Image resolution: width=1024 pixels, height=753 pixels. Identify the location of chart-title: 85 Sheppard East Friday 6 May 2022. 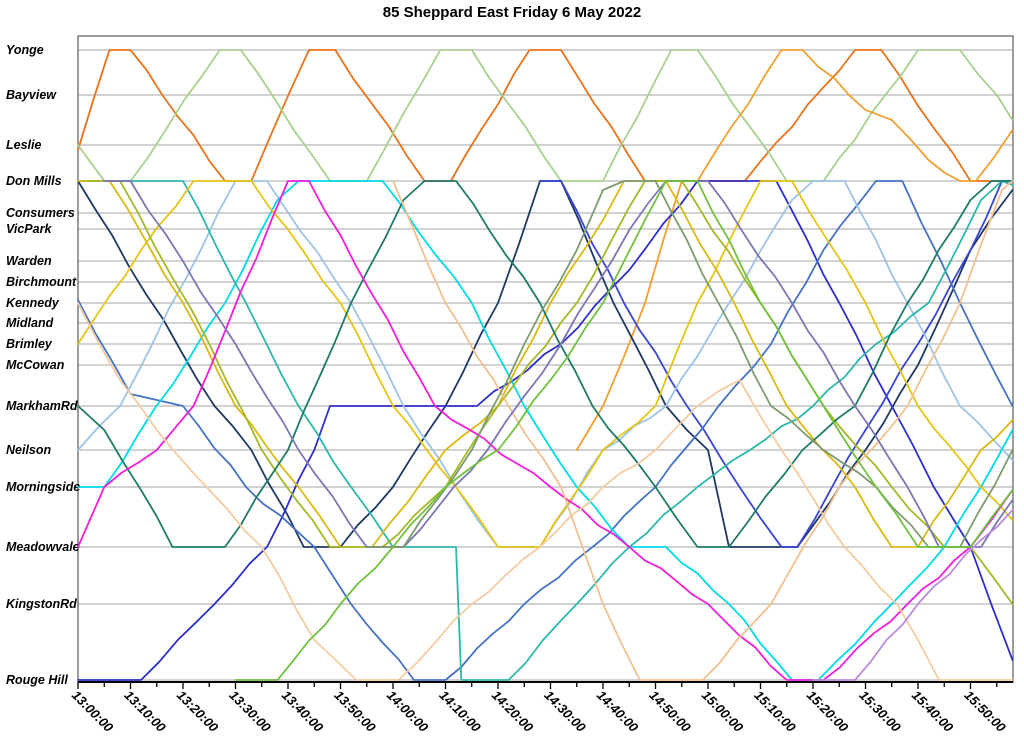
(512, 12).